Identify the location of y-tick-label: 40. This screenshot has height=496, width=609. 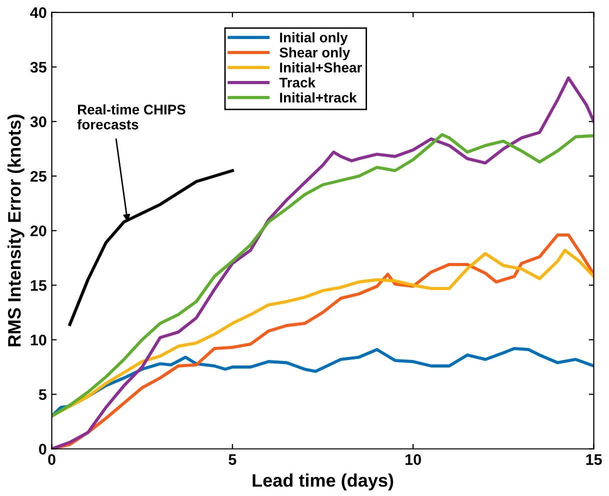
(38, 12).